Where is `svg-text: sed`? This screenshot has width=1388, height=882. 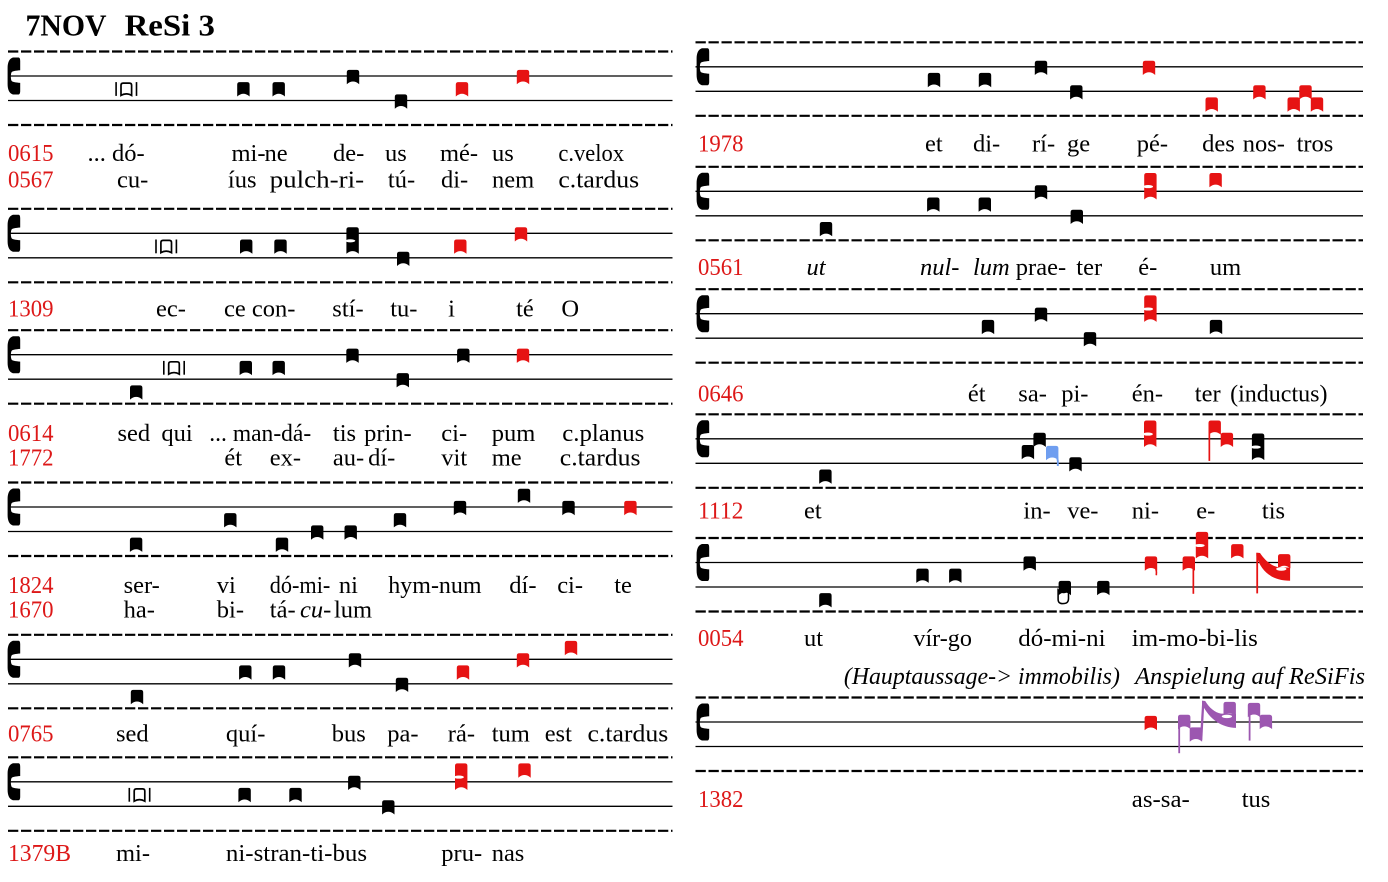
svg-text: sed is located at coordinates (134, 433).